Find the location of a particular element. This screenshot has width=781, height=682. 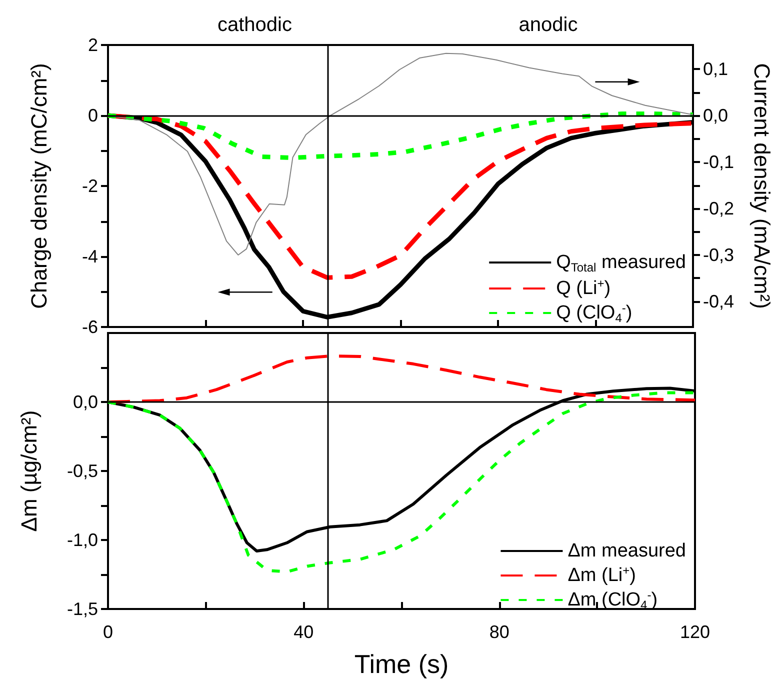

y-tick-label: -2 is located at coordinates (90, 186).